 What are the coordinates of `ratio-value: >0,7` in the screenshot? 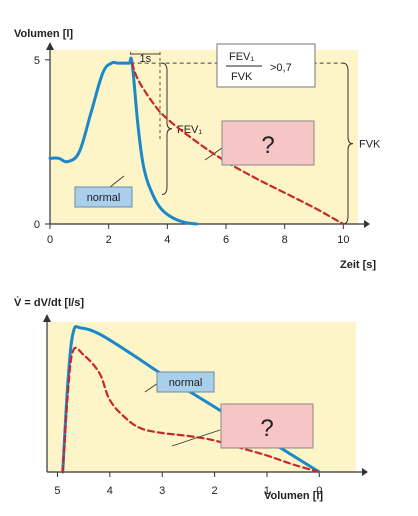 It's located at (281, 68).